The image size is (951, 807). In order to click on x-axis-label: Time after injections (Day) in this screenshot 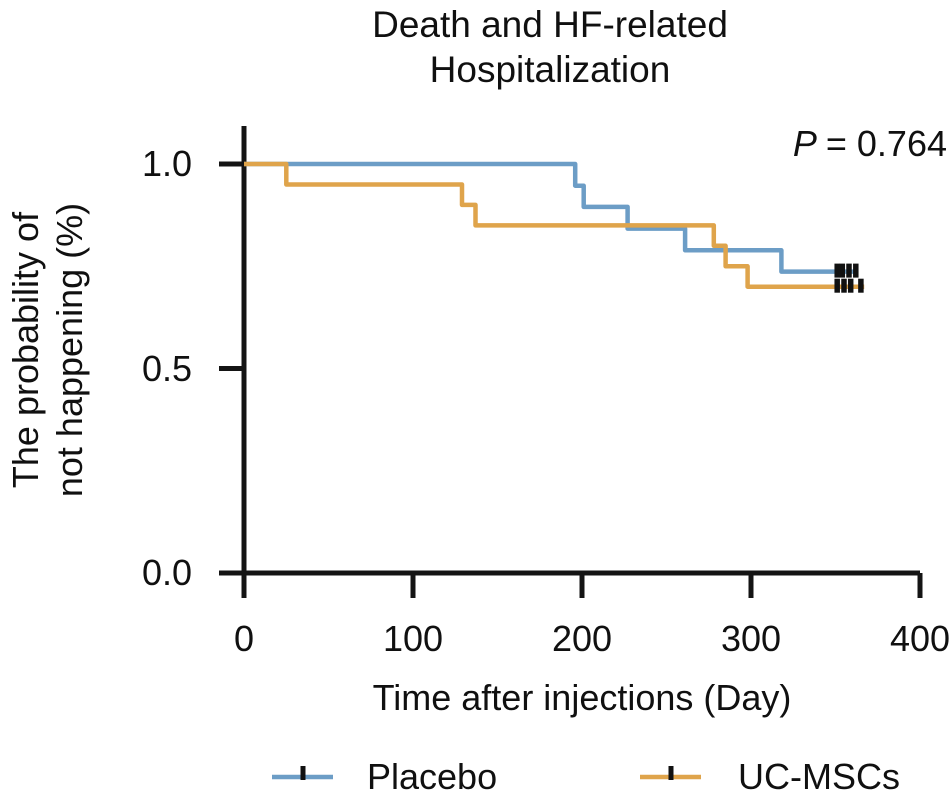, I will do `click(582, 697)`.